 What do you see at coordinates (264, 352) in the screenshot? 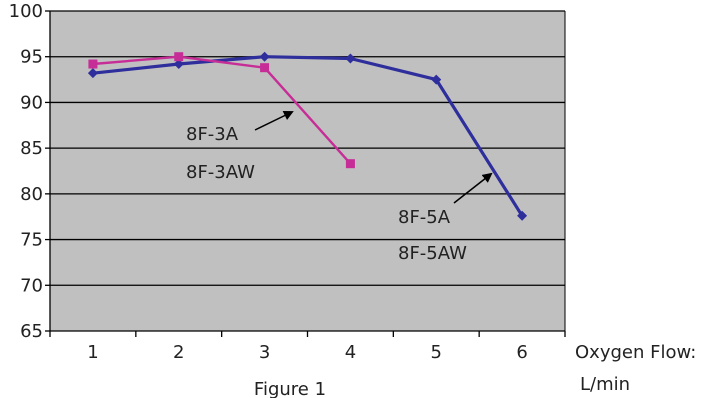
I see `x-tick-label: 3` at bounding box center [264, 352].